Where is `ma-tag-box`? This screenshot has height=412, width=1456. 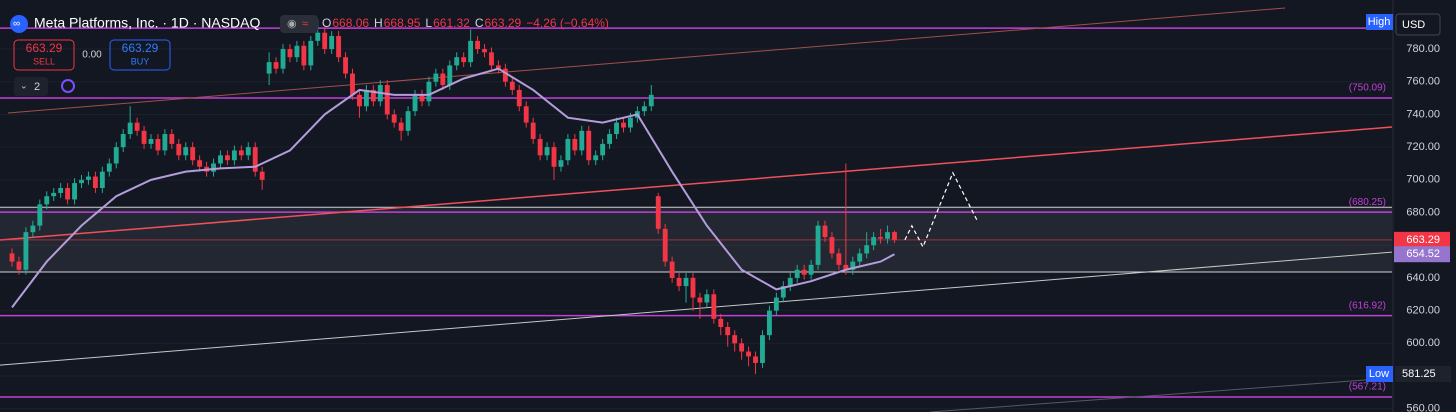
ma-tag-box is located at coordinates (1422, 254).